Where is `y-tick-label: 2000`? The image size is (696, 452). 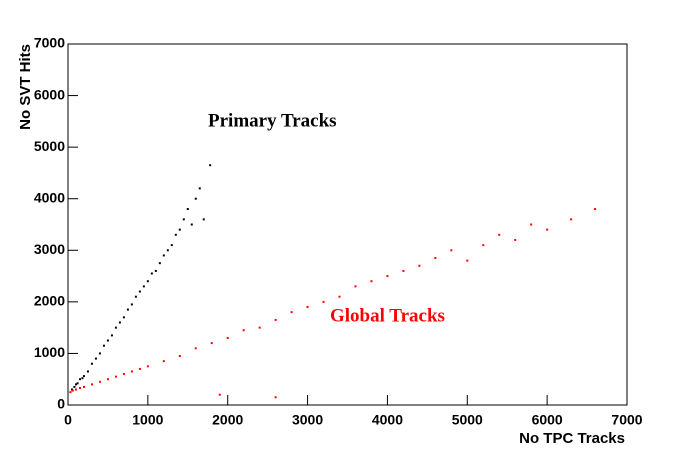
y-tick-label: 2000 is located at coordinates (49, 301).